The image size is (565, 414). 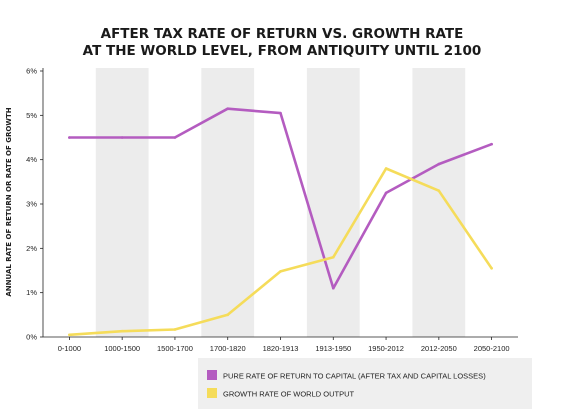 I want to click on y-tick-label: 5%, so click(x=31, y=115).